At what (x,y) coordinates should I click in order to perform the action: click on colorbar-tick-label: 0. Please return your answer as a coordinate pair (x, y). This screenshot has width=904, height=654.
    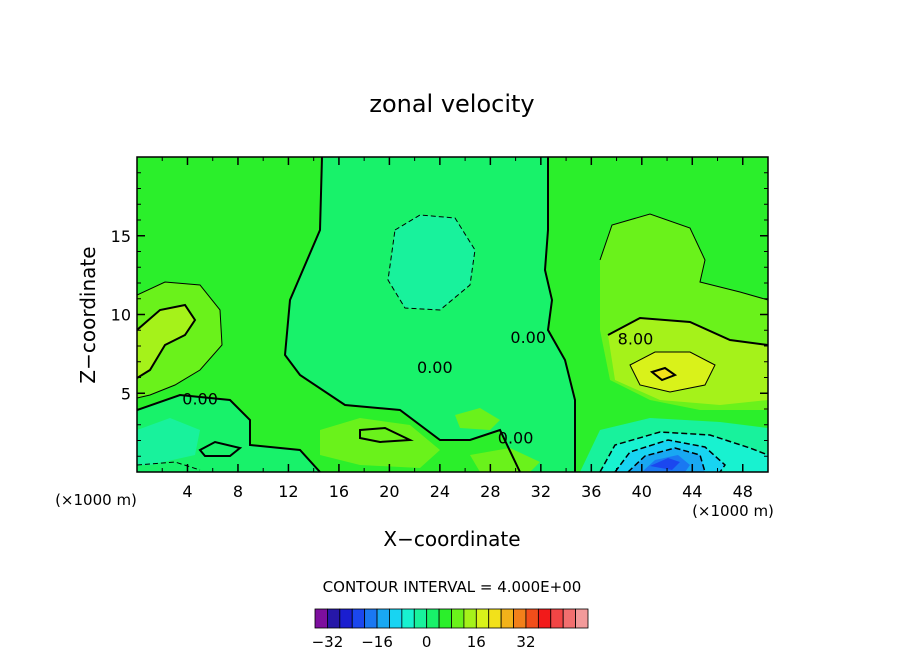
    Looking at the image, I should click on (427, 642).